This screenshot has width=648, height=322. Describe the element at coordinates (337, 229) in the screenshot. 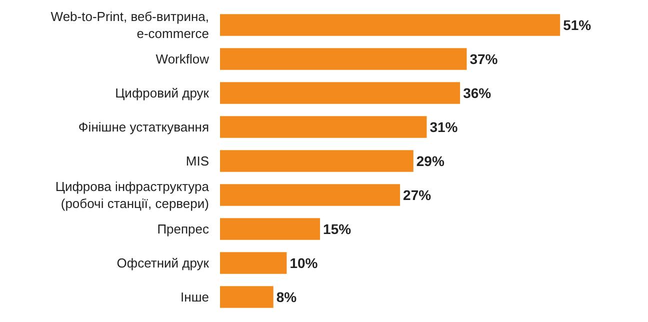

I see `data-label: 15%` at that location.